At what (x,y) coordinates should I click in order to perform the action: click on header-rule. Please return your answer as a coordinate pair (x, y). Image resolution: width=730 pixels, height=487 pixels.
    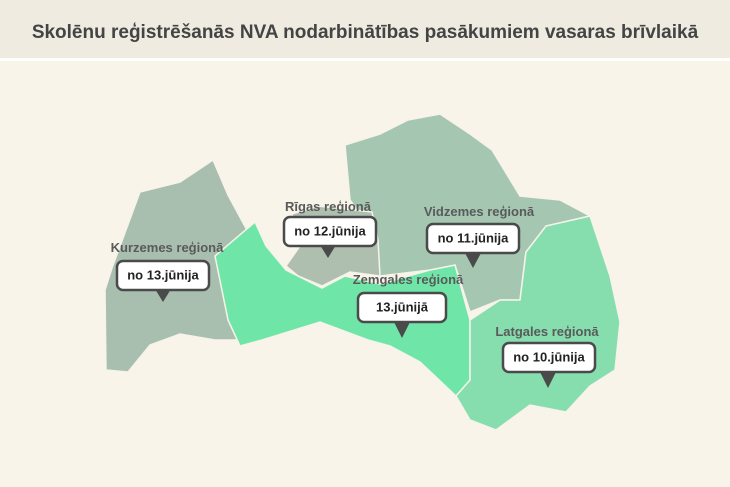
    Looking at the image, I should click on (365, 59).